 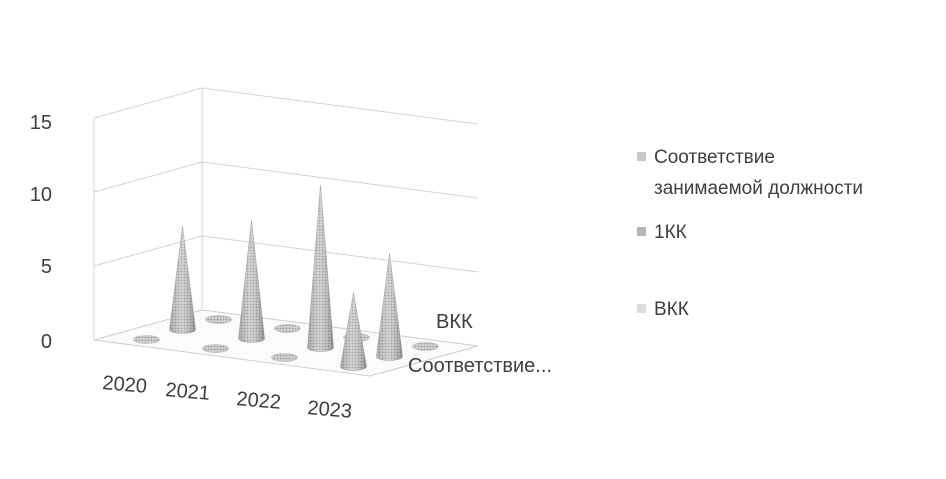 I want to click on legend-label: занимаемой должности, so click(x=758, y=188).